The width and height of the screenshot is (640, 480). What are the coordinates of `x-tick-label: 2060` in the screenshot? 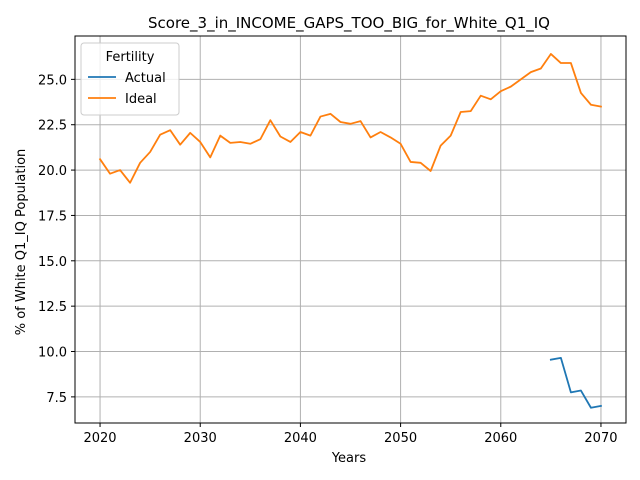 It's located at (500, 438).